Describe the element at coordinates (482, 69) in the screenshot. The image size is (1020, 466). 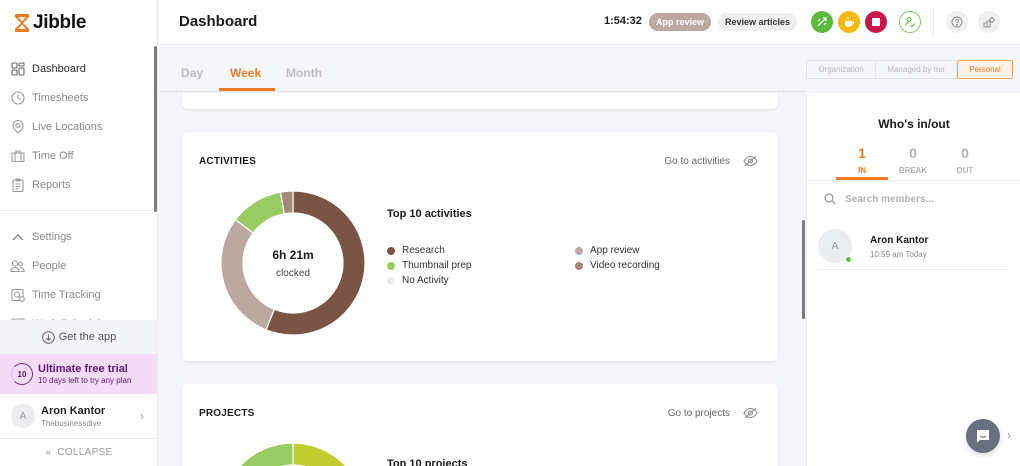
I see `period-tabs: Day Week Month` at that location.